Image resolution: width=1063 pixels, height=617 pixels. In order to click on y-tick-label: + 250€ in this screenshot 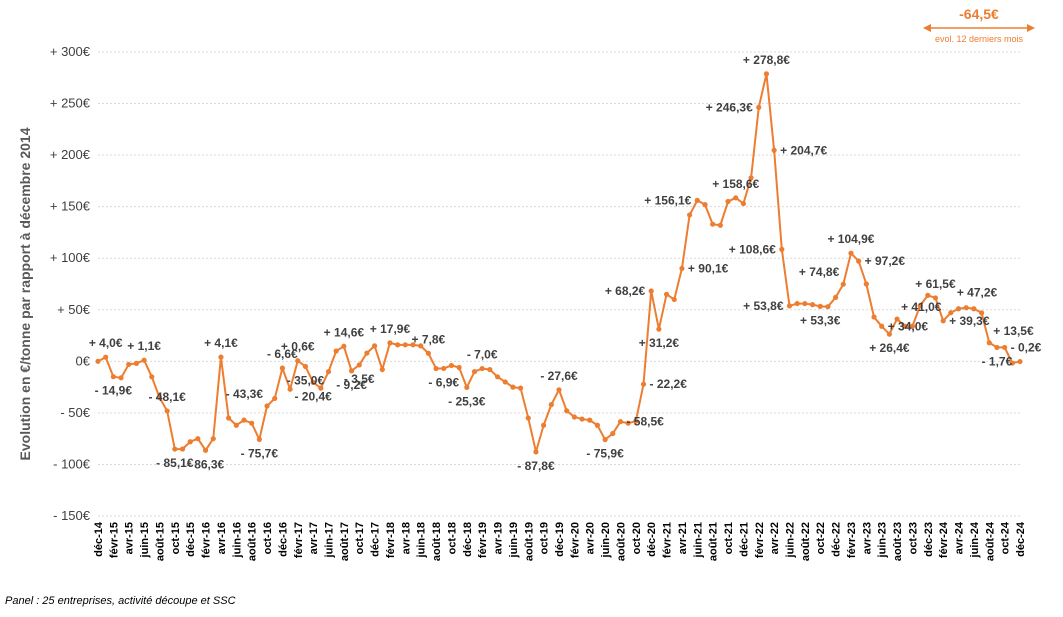, I will do `click(70, 103)`.